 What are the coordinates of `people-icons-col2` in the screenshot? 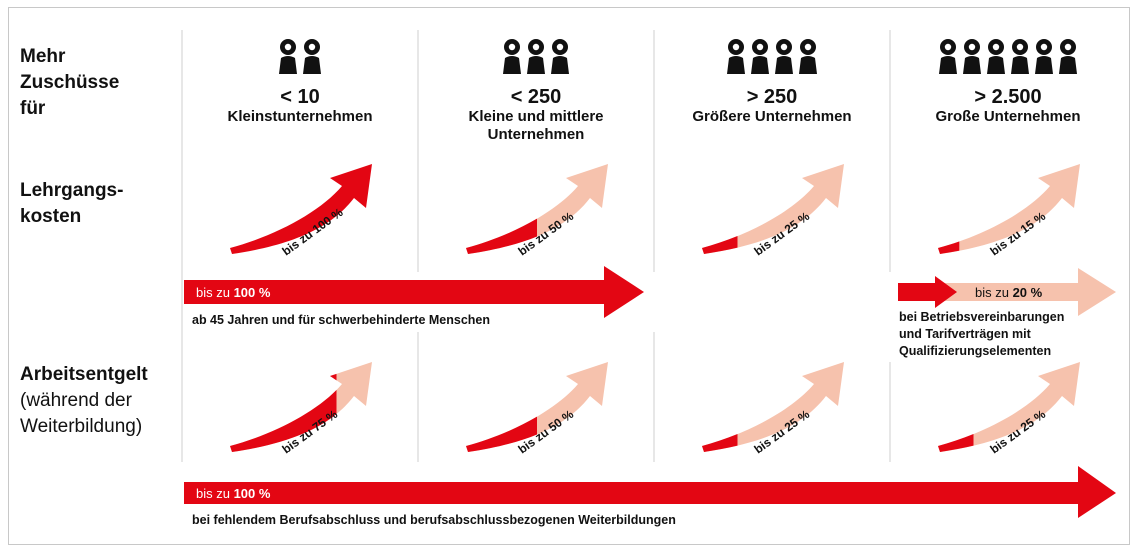 It's located at (536, 56).